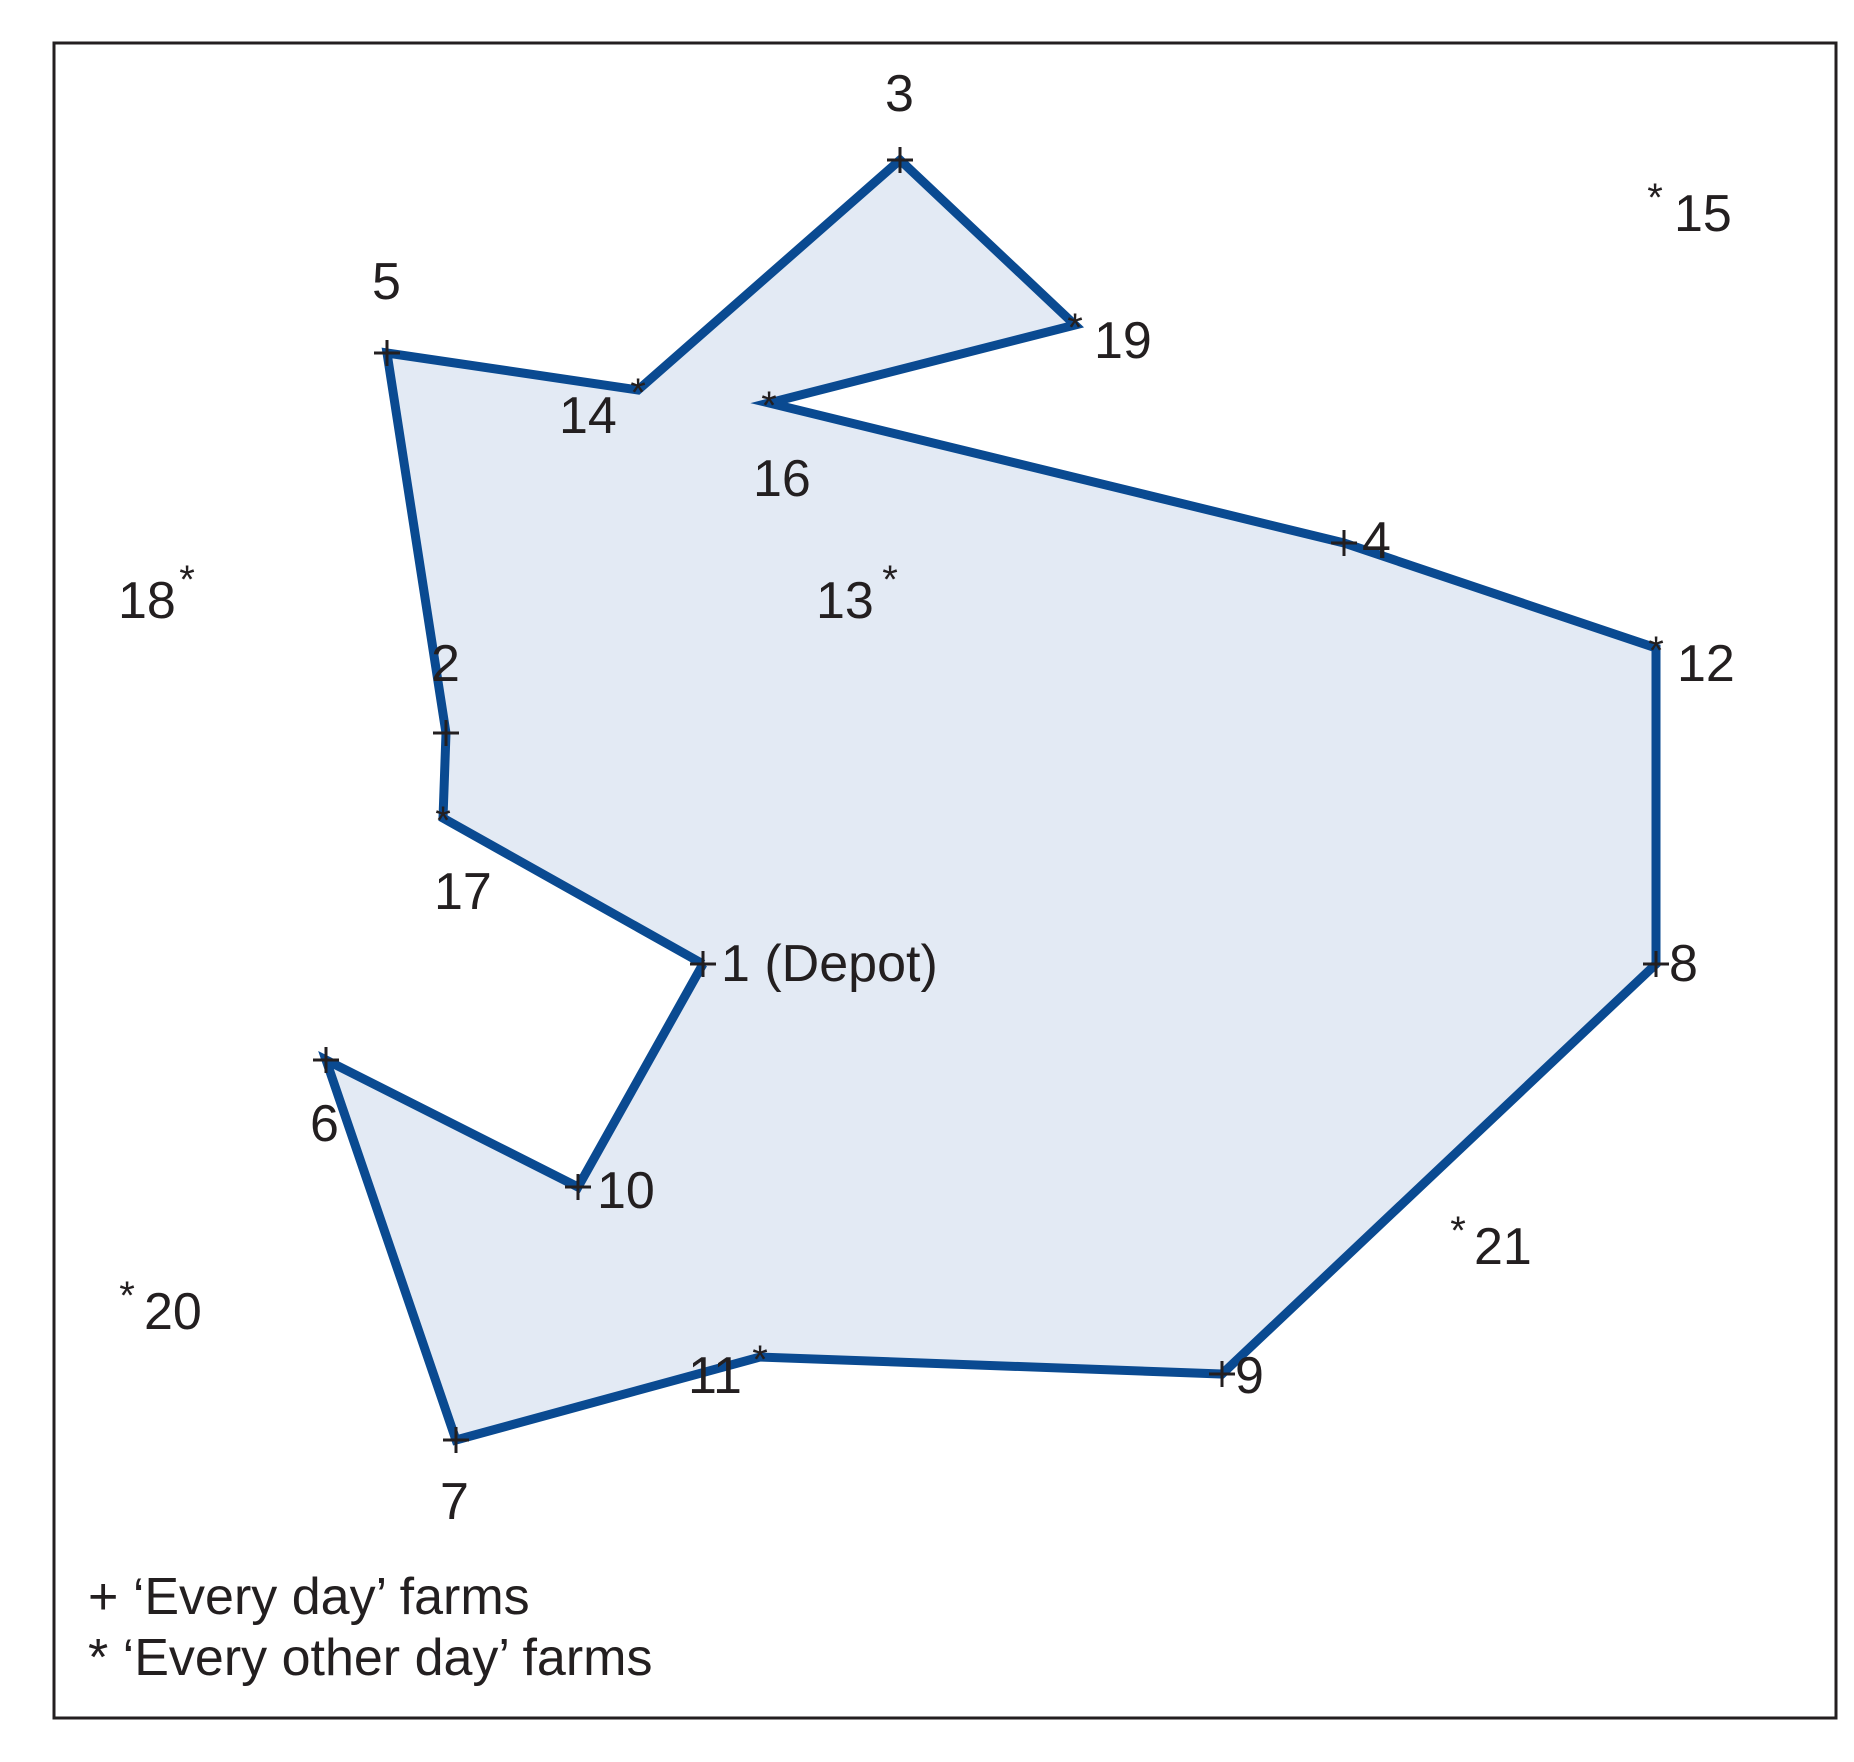  I want to click on farm-label-7: 7, so click(454, 1502).